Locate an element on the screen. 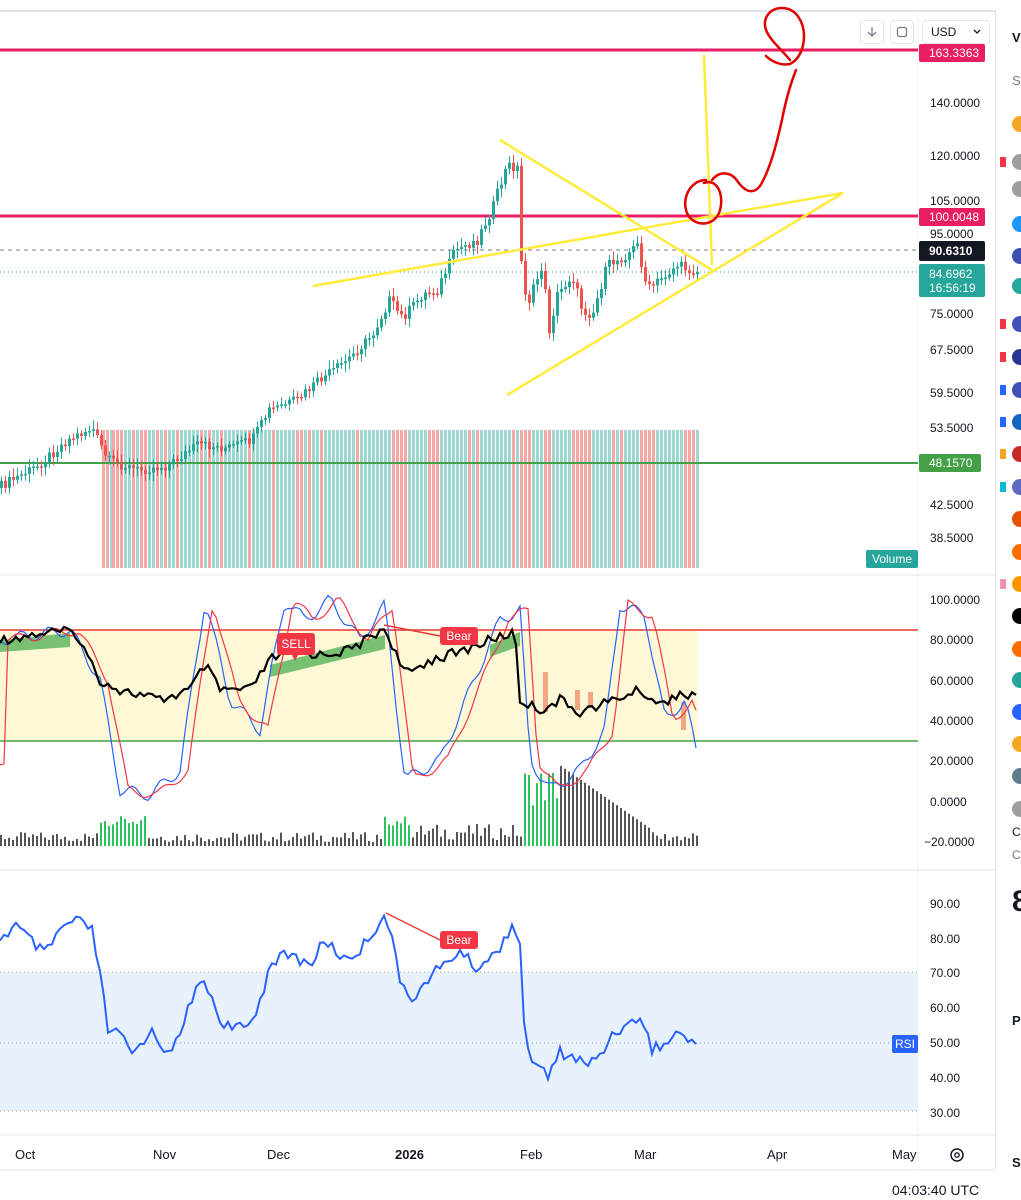 The height and width of the screenshot is (1200, 1021). stoch-main-line is located at coordinates (348, 672).